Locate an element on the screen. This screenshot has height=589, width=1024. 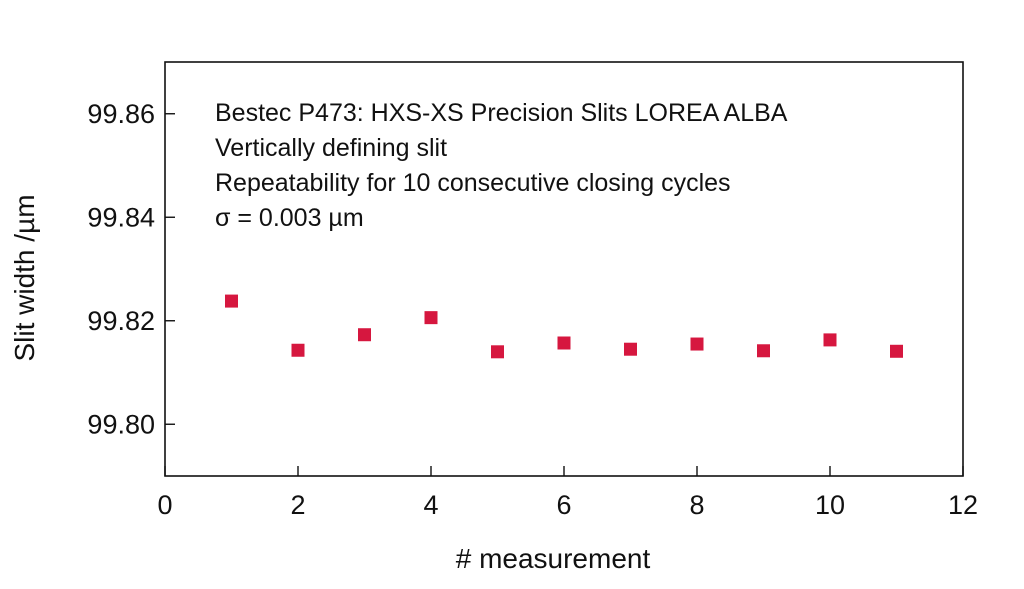
y-tick-label: 99.84 is located at coordinates (121, 217).